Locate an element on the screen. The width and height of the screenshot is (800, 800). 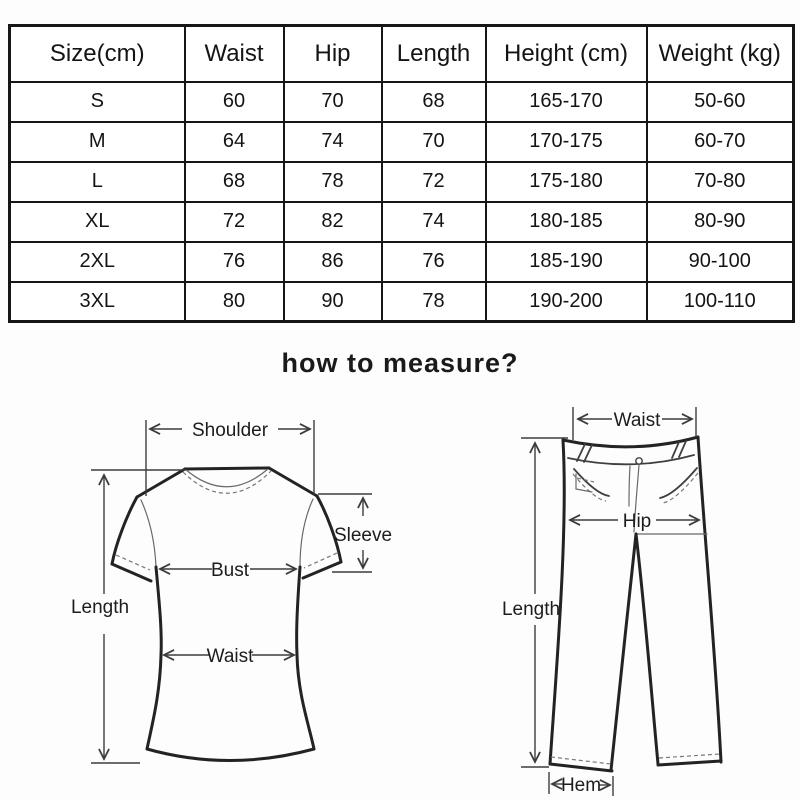
table-cell: M is located at coordinates (97, 141).